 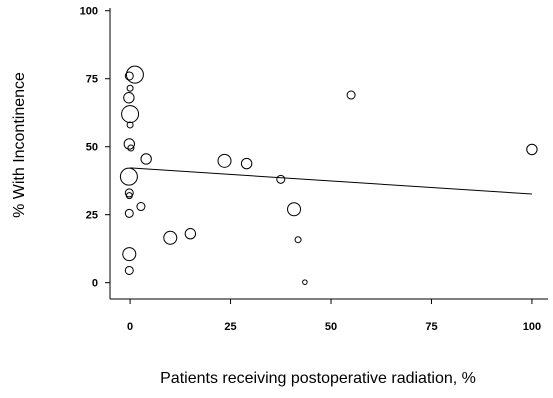 I want to click on y-tick-label: 25, so click(x=92, y=216).